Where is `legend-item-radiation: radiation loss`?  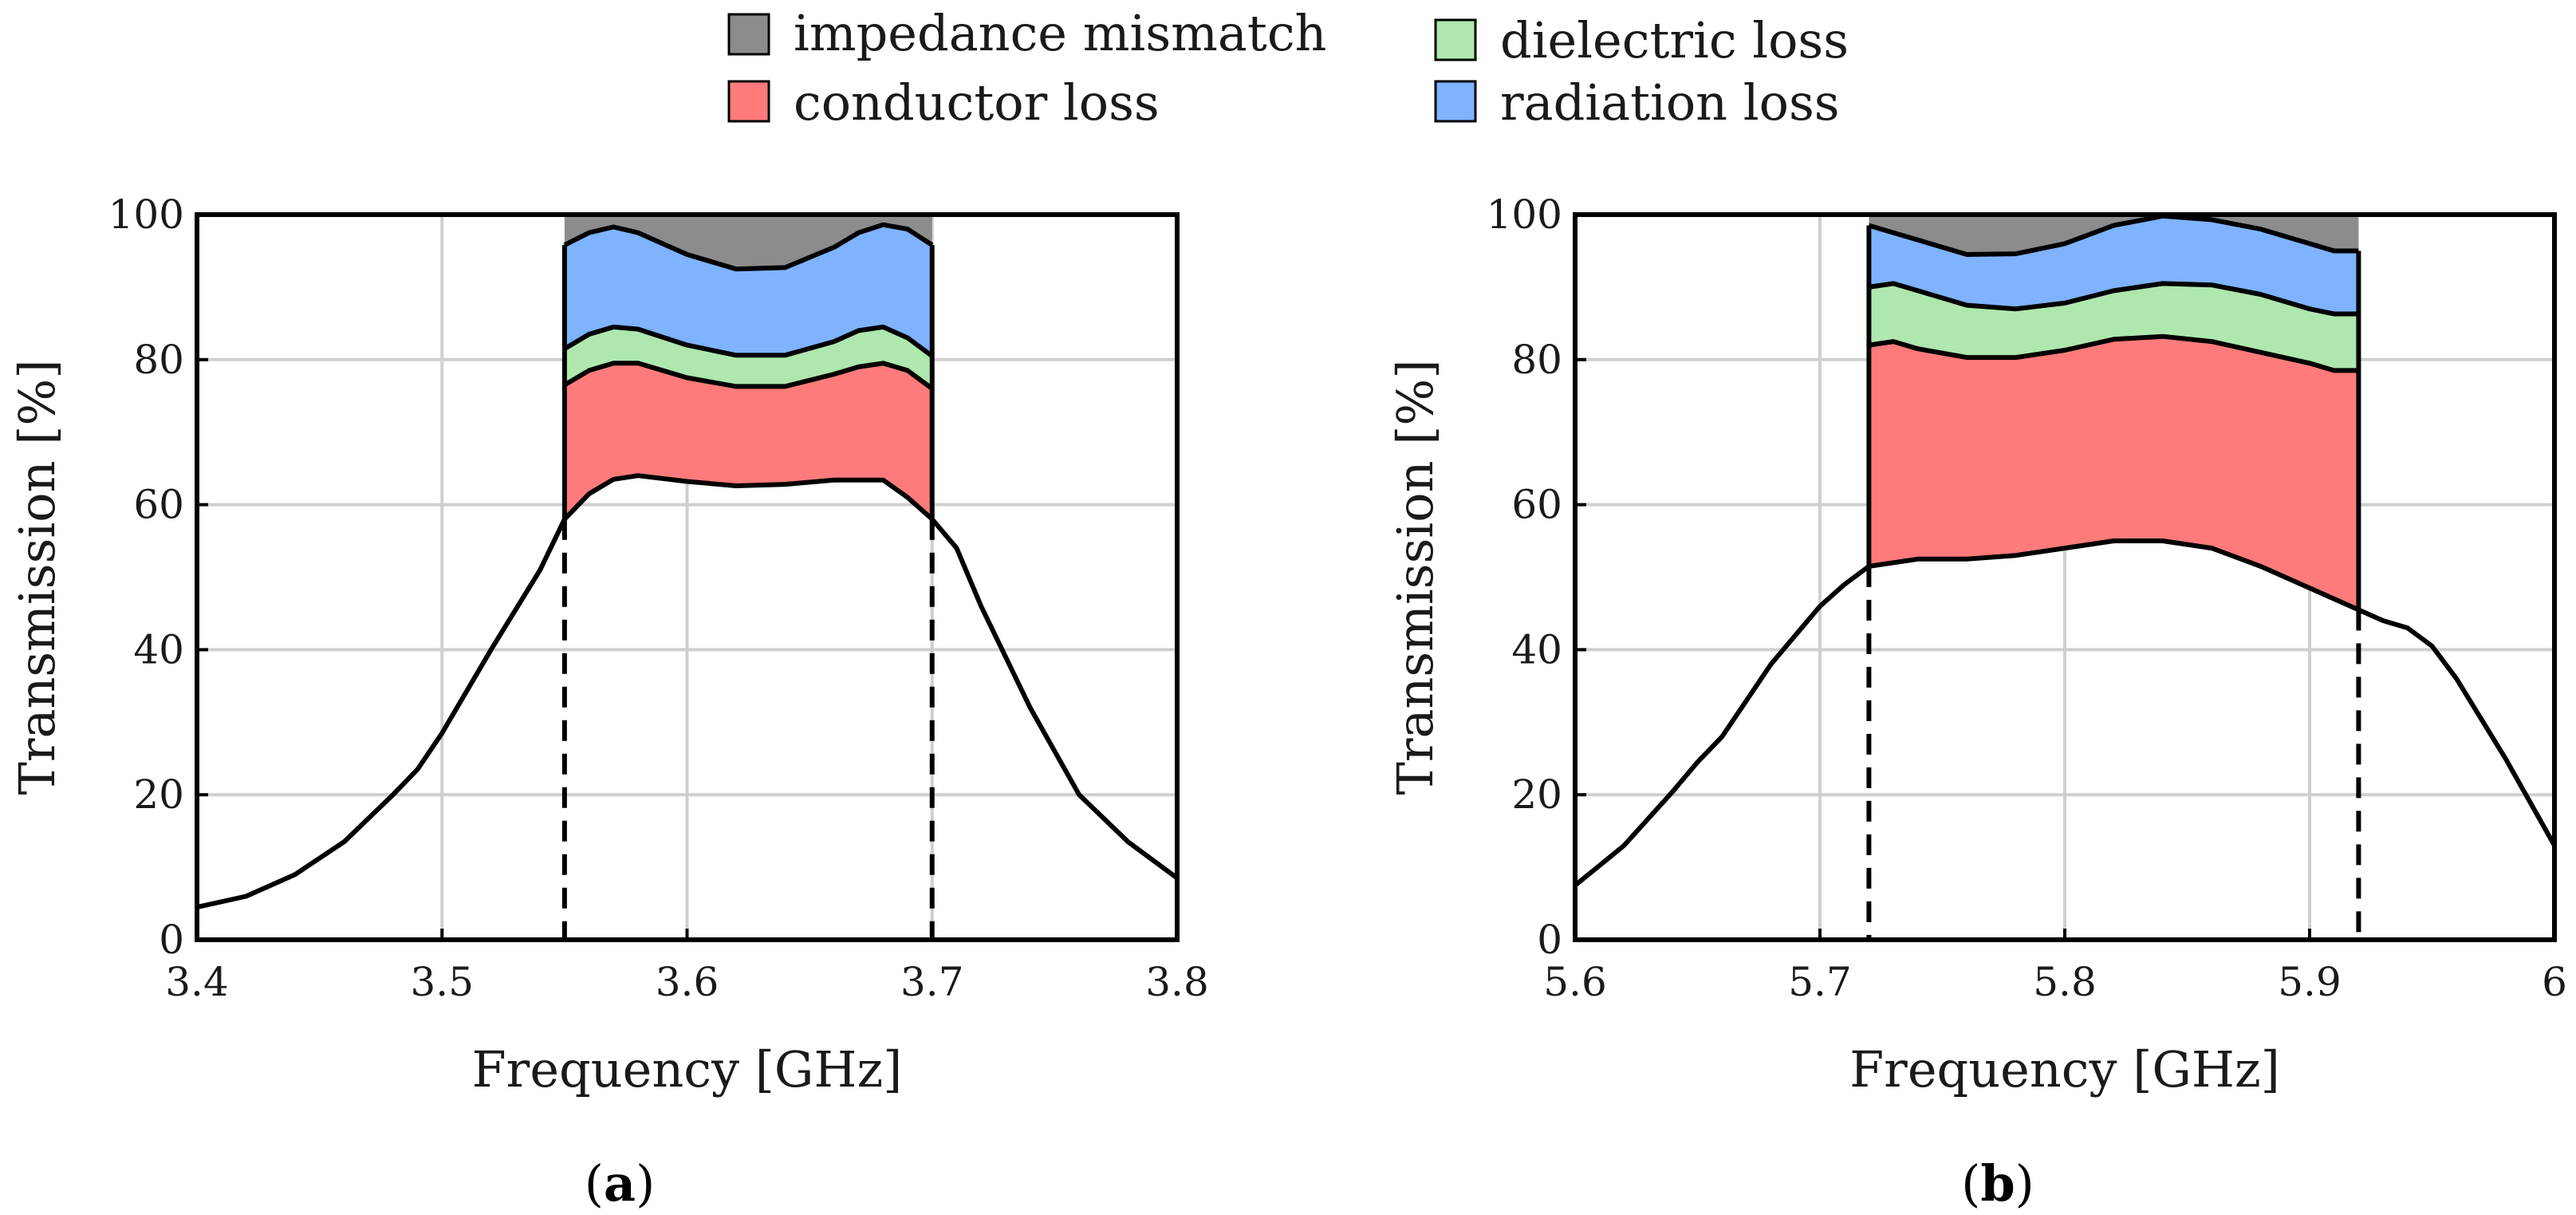 legend-item-radiation: radiation loss is located at coordinates (1637, 102).